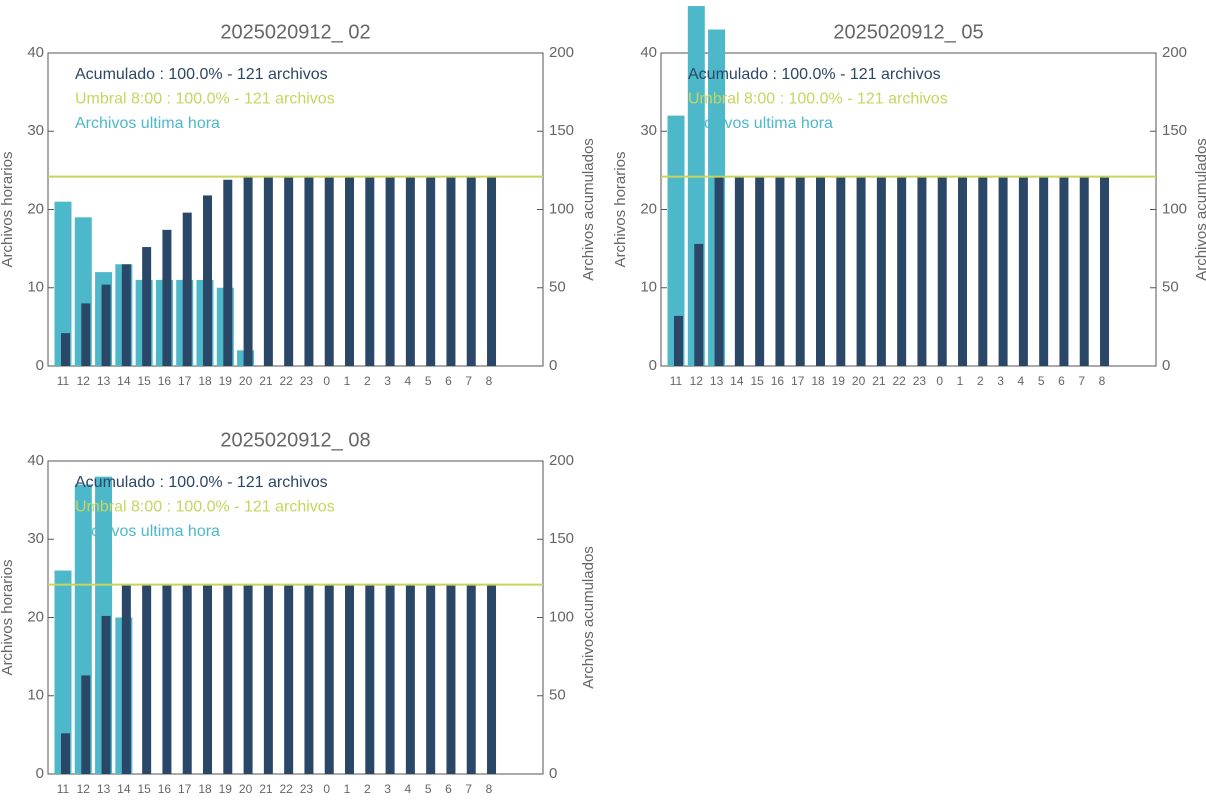  What do you see at coordinates (557, 287) in the screenshot?
I see `y2-tick-label: 50` at bounding box center [557, 287].